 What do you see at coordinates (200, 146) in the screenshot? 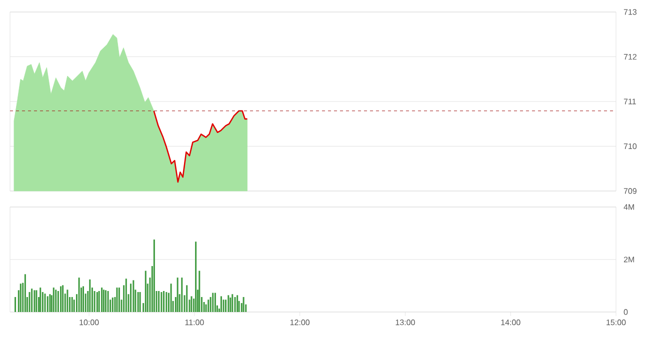
I see `line-series` at bounding box center [200, 146].